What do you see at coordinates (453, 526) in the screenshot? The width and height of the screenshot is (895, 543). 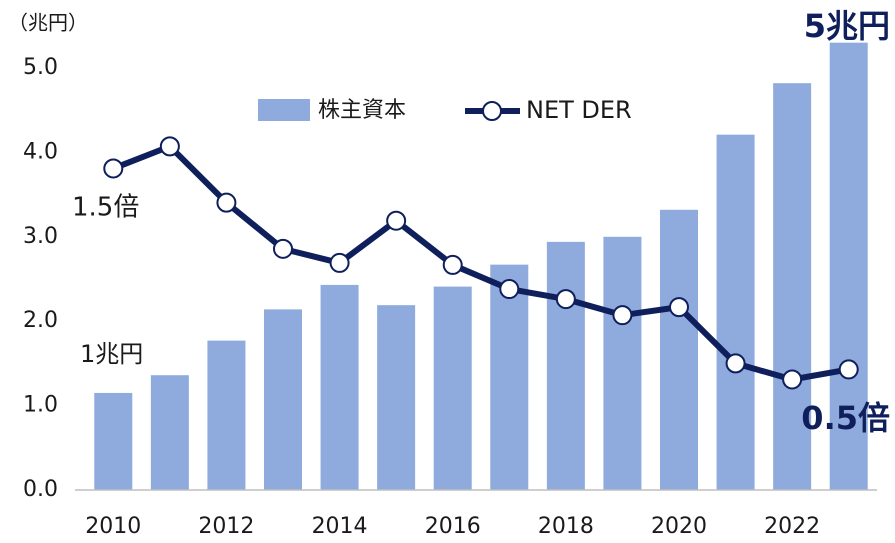 I see `x-tick-label: 2016` at bounding box center [453, 526].